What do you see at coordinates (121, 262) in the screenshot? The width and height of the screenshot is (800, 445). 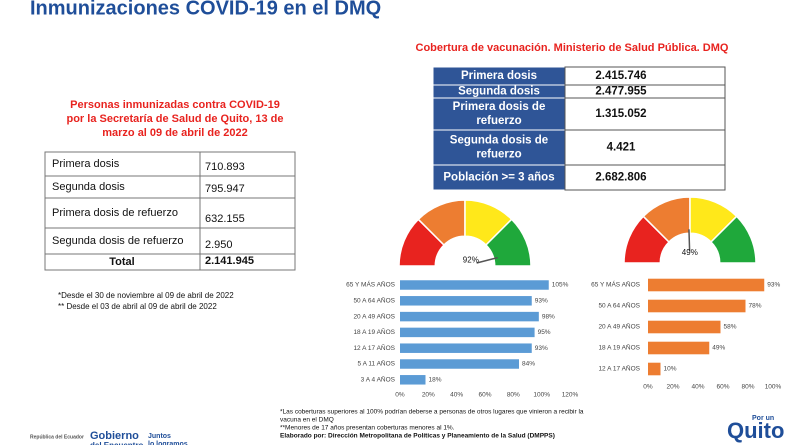 I see `row-label: Total` at bounding box center [121, 262].